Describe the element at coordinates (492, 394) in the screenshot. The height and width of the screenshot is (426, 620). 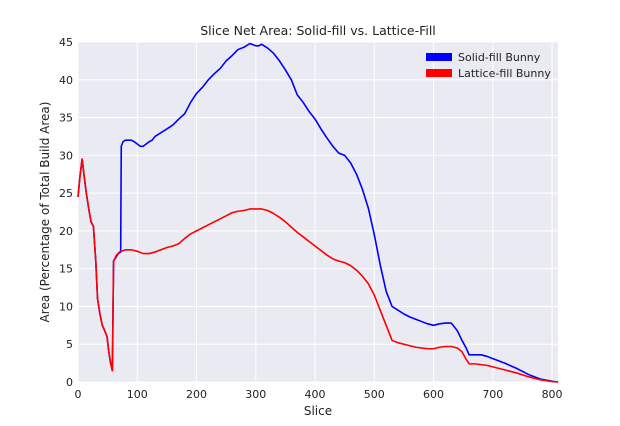
I see `x-tick-label: 700` at that location.